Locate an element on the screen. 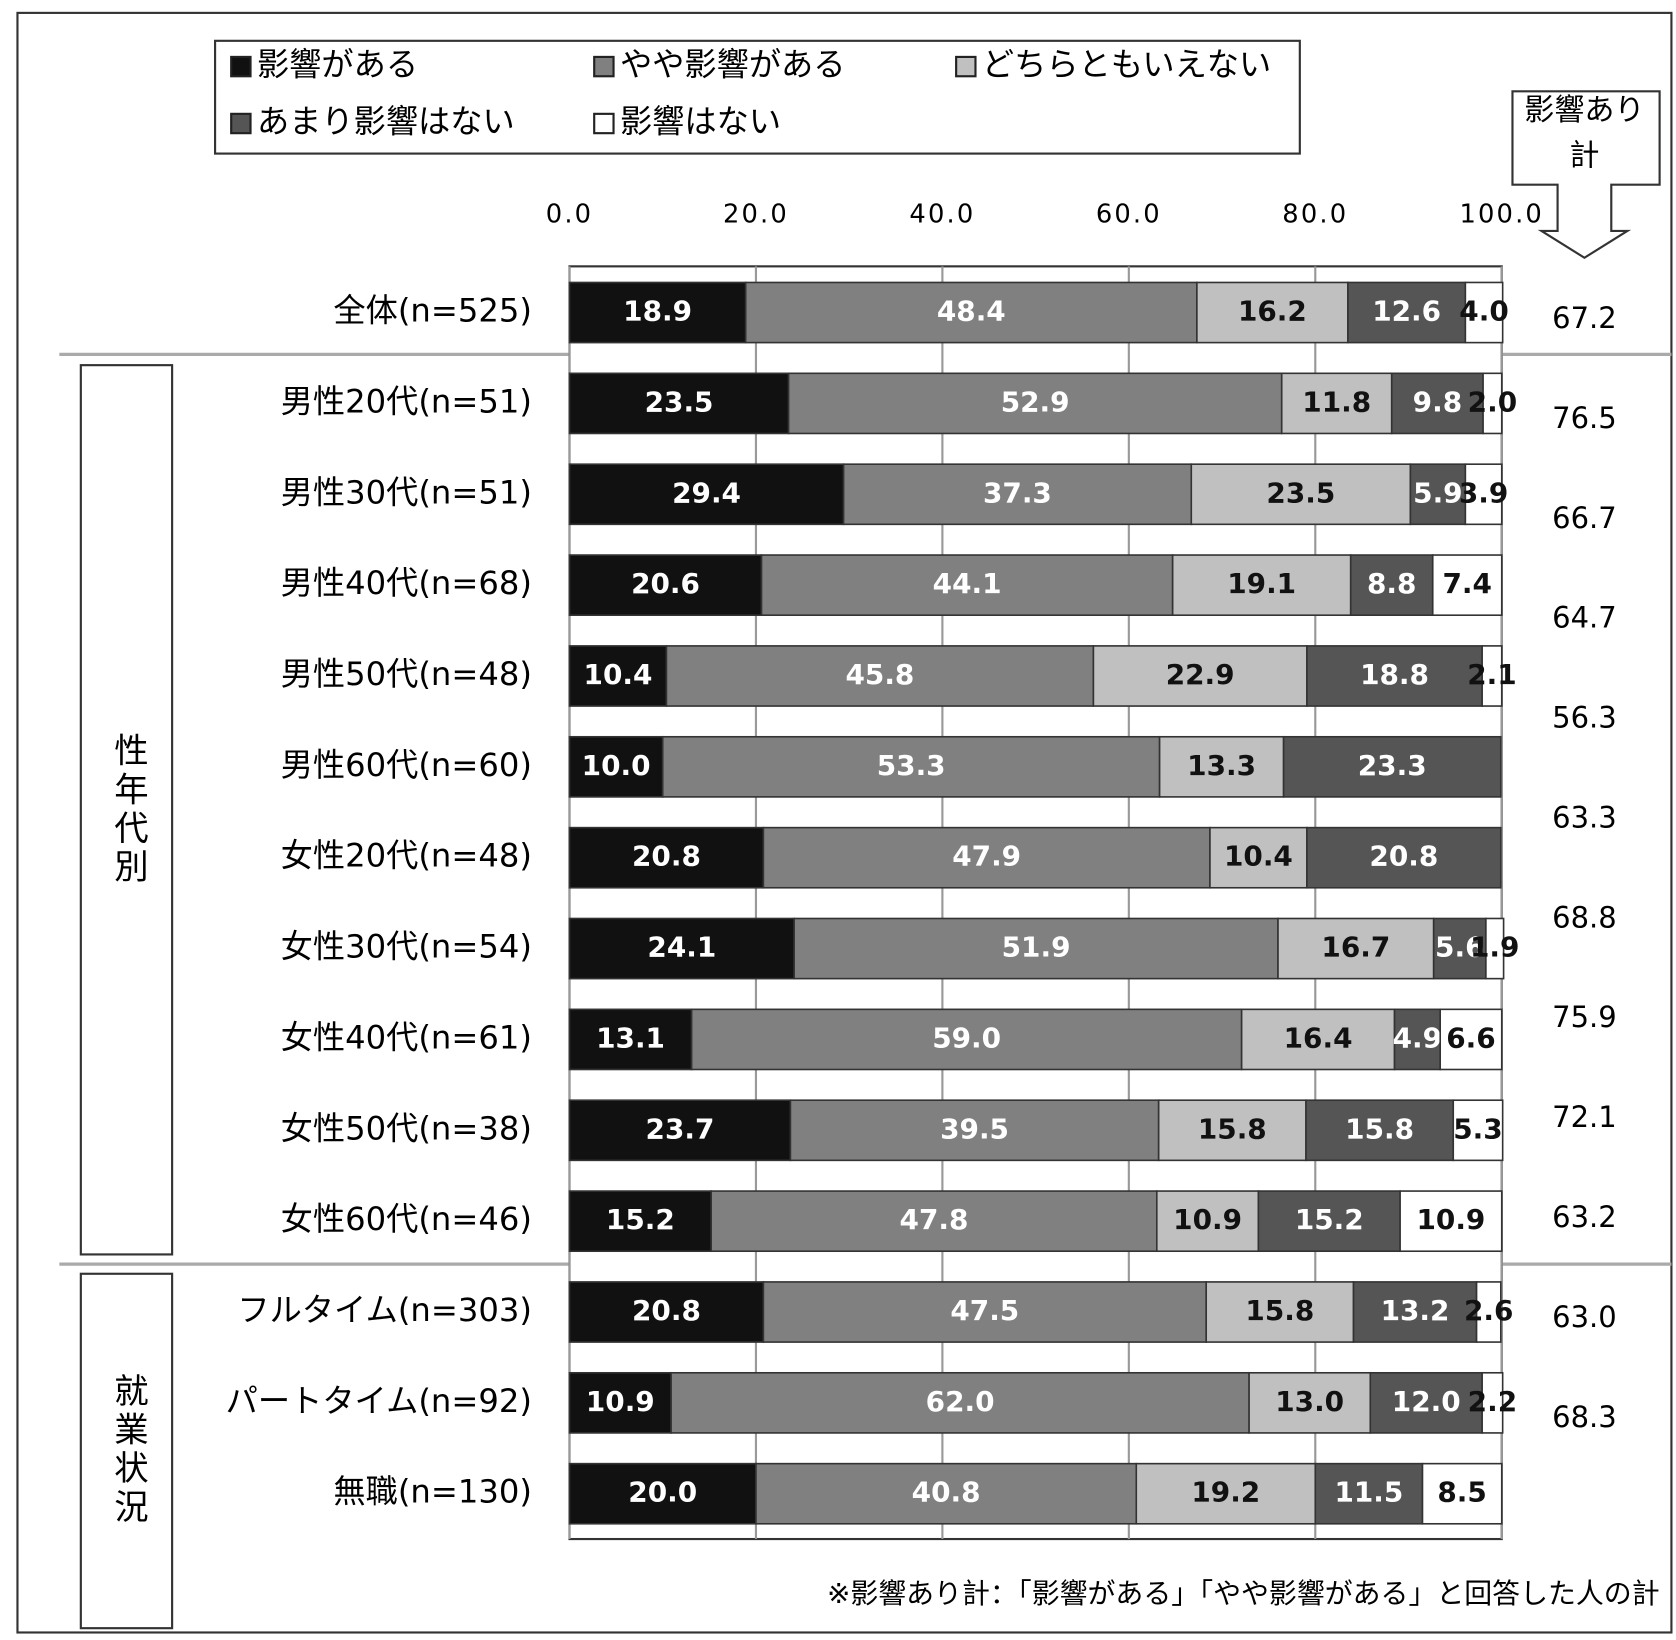  data-label: 12.0 is located at coordinates (1426, 1401).